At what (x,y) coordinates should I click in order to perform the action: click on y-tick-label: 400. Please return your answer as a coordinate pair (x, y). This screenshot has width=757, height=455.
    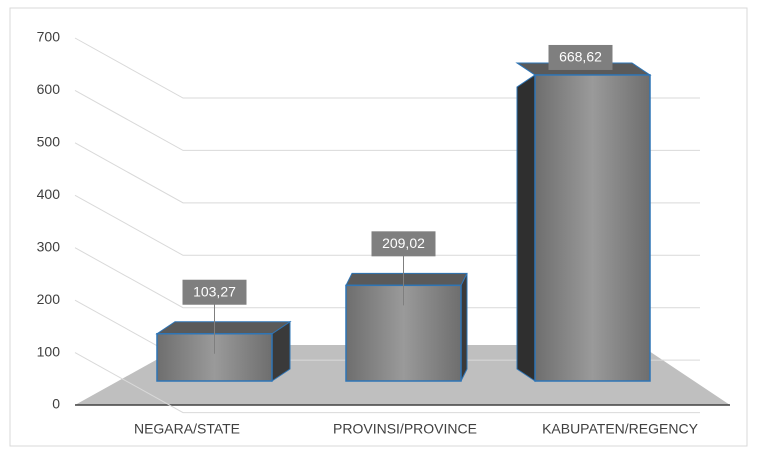
    Looking at the image, I should click on (49, 194).